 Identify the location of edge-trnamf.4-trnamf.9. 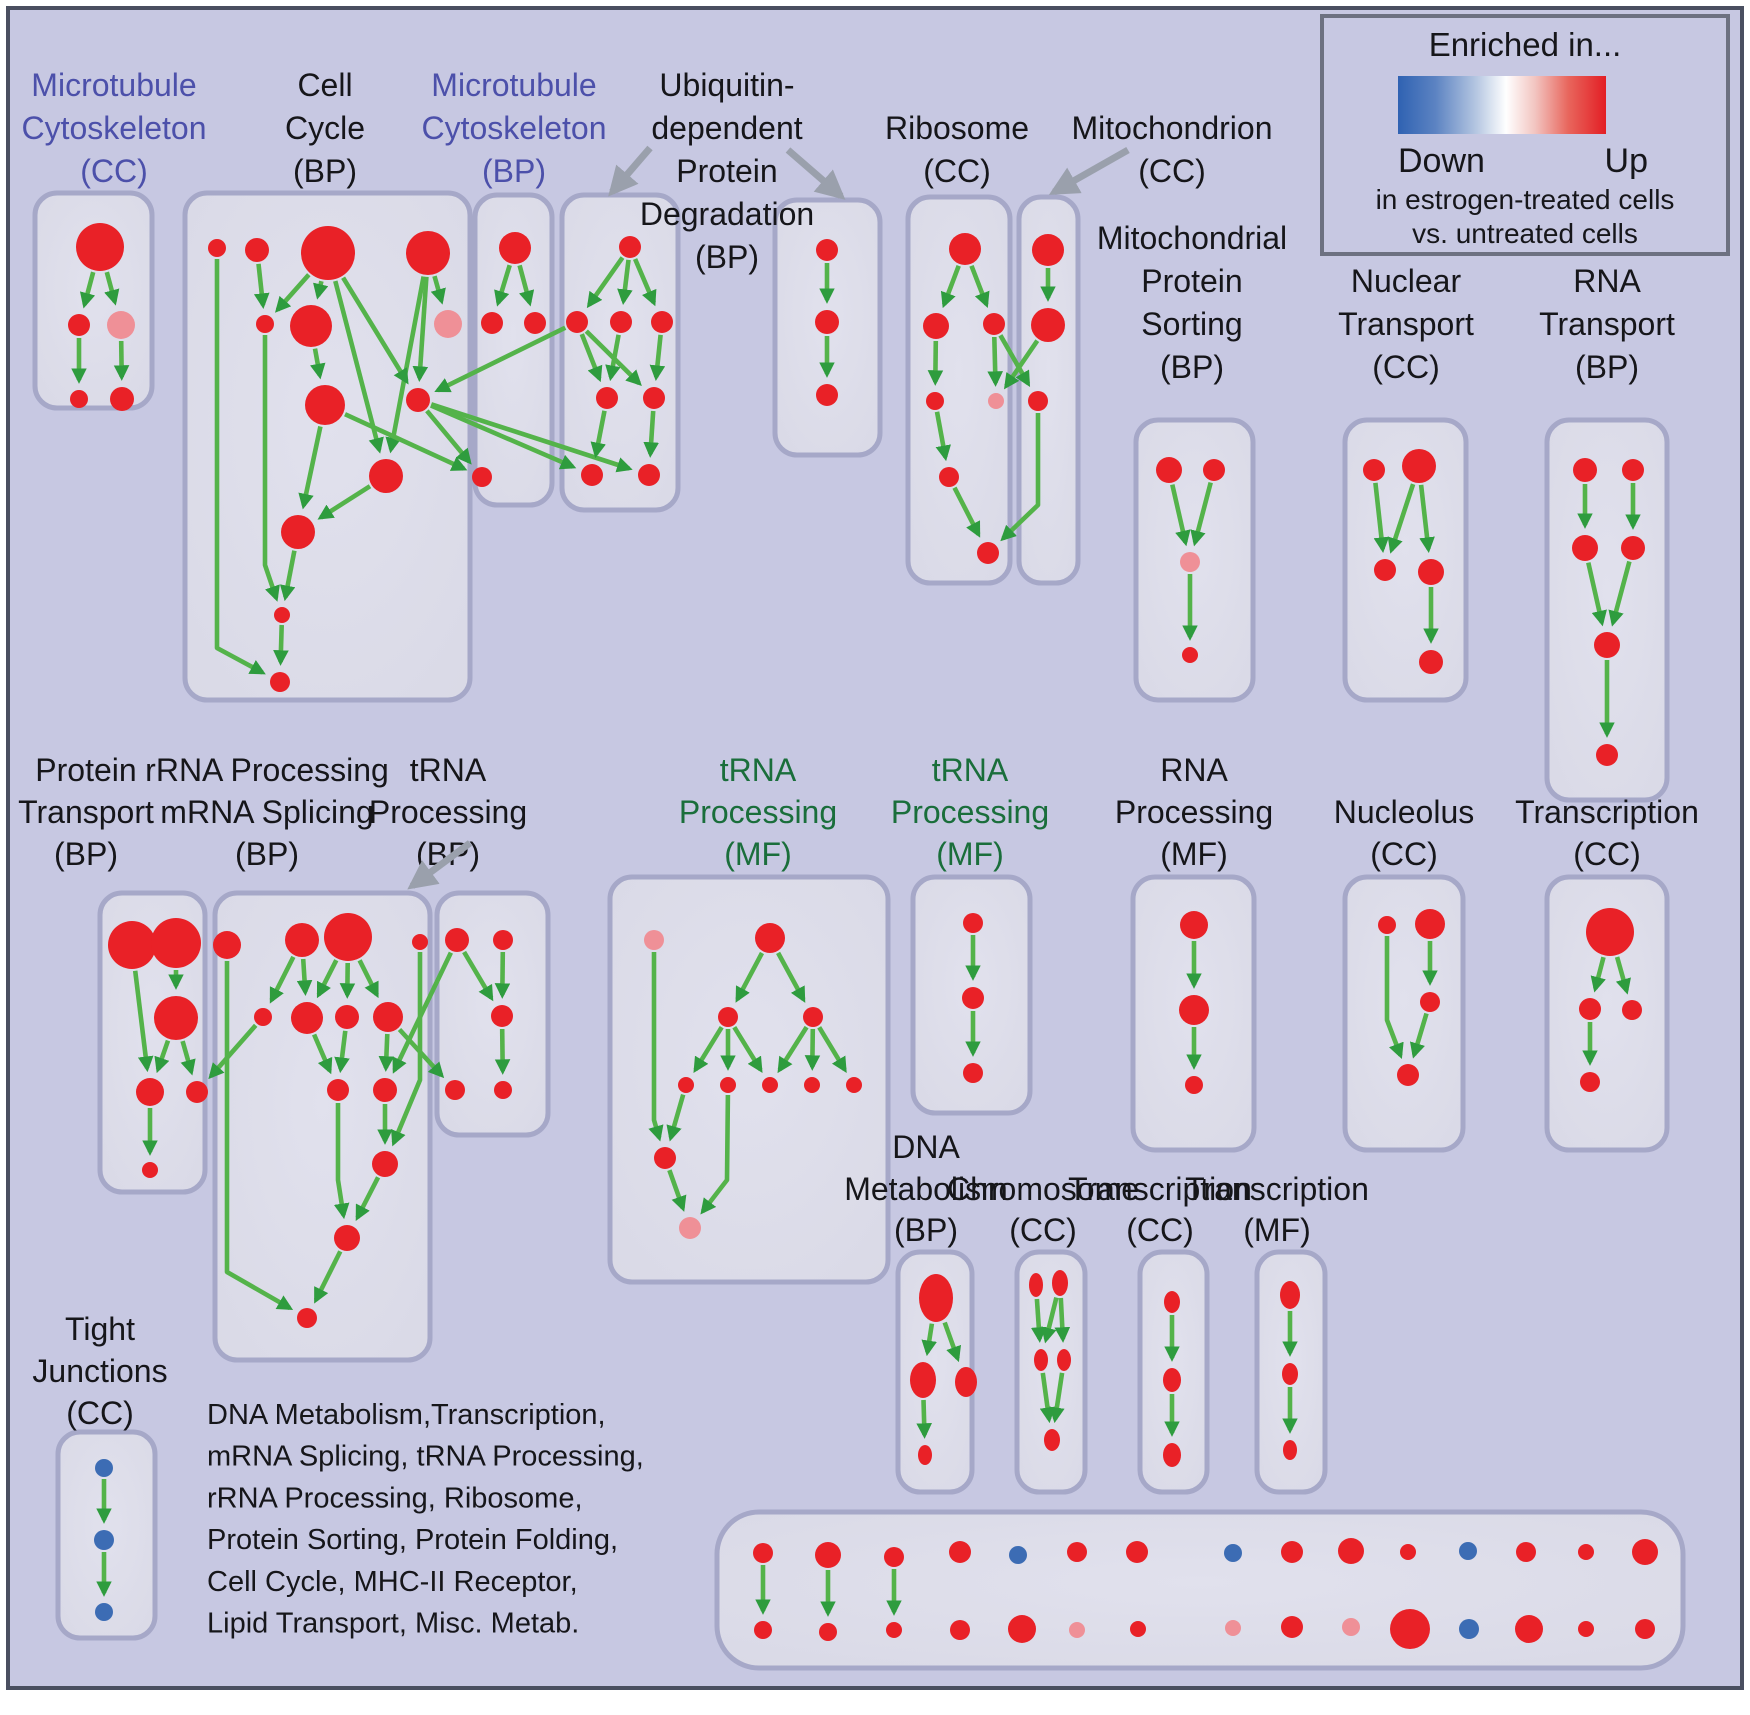
(676, 1117).